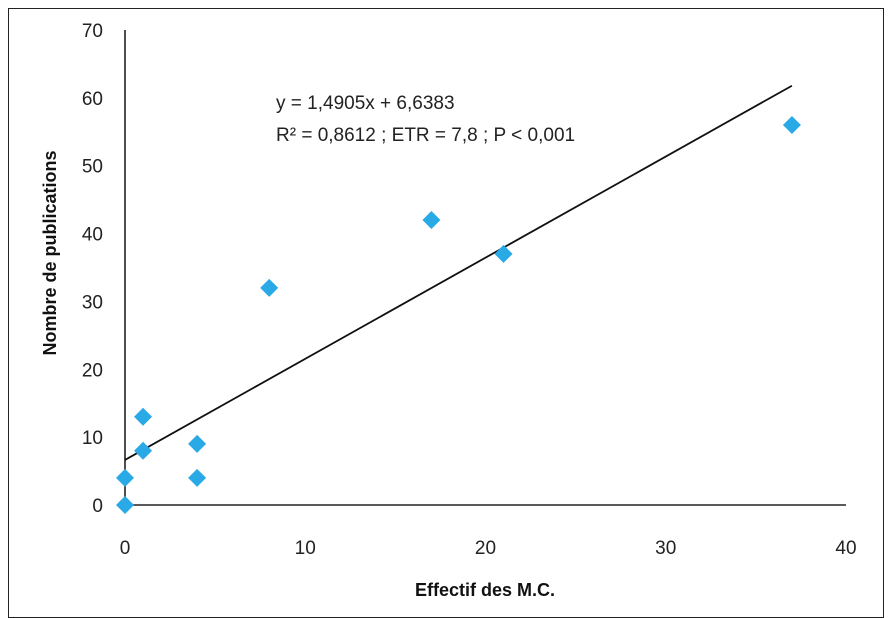 The width and height of the screenshot is (891, 618). Describe the element at coordinates (92, 370) in the screenshot. I see `y-tick-label: 20` at that location.